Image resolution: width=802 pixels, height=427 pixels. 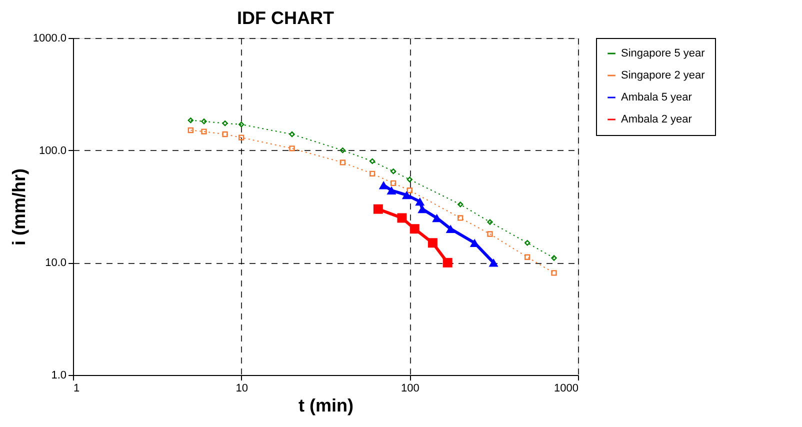 I want to click on chart-title: IDF CHART, so click(x=285, y=18).